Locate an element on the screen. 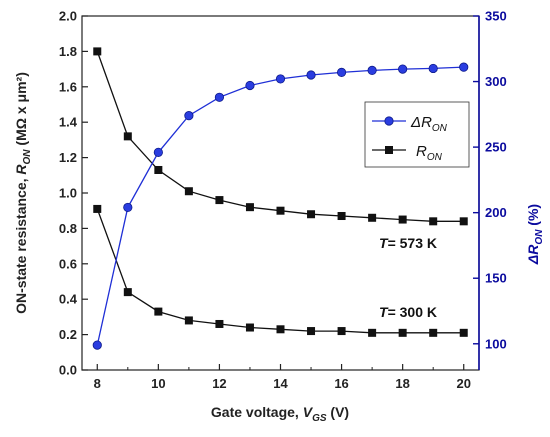 The width and height of the screenshot is (550, 437). left-tick-label: 0.8 is located at coordinates (68, 228).